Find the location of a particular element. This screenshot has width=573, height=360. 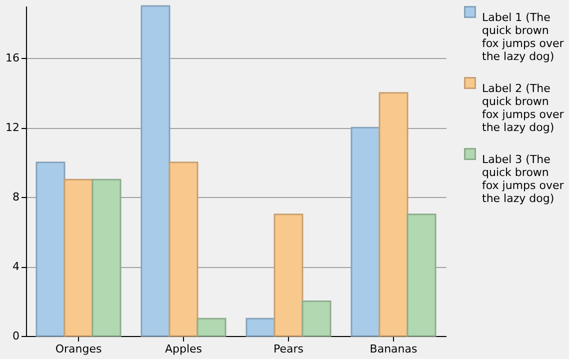

y-tick-label: 0 is located at coordinates (16, 336).